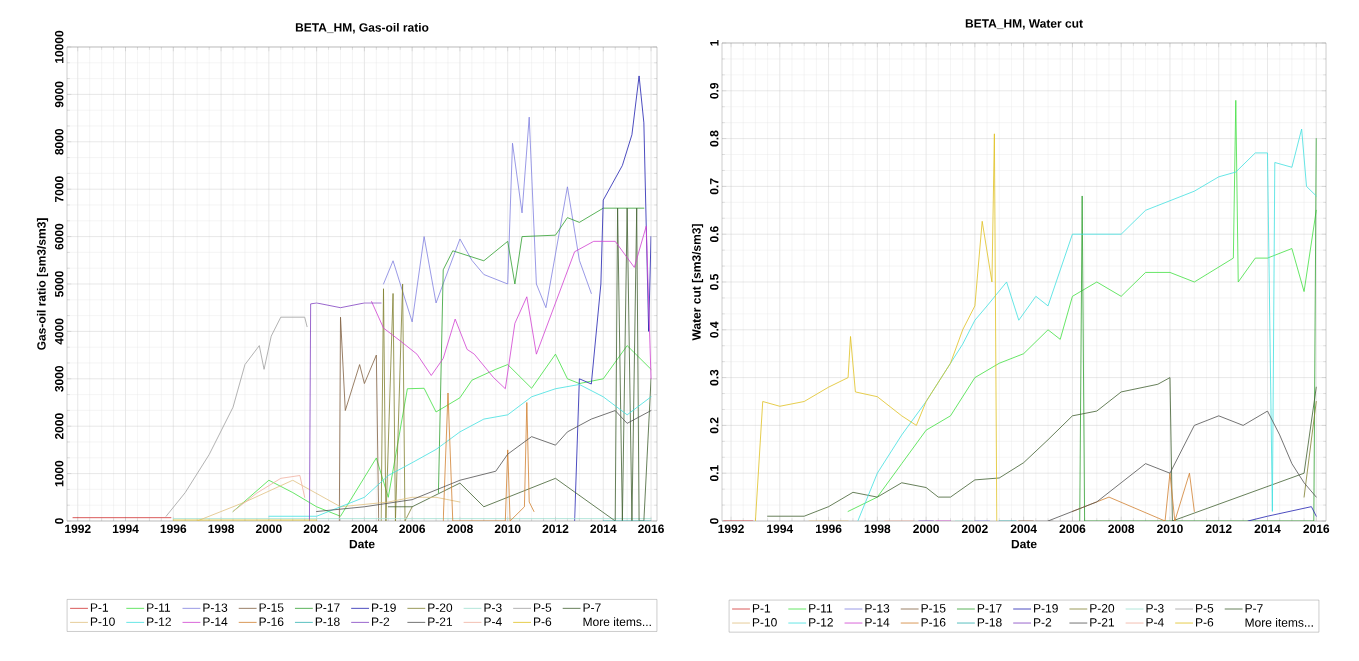 The height and width of the screenshot is (661, 1359). What do you see at coordinates (42, 284) in the screenshot?
I see `y-axis-title: Gas-oil ratio [sm3/sm3]` at bounding box center [42, 284].